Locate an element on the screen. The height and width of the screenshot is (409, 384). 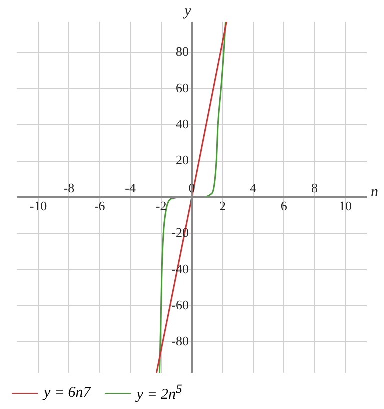
x2-tick-label: -4 is located at coordinates (131, 188).